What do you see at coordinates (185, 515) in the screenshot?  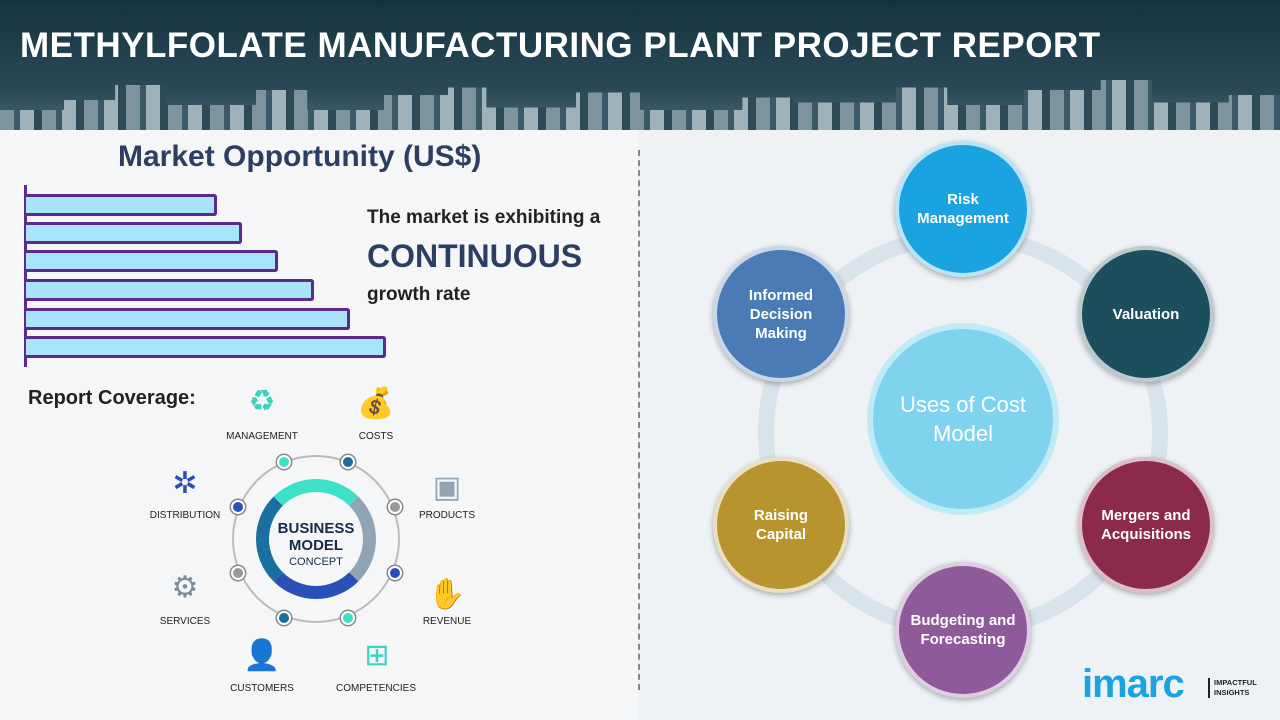 I see `coverage-distribution: DISTRIBUTION` at bounding box center [185, 515].